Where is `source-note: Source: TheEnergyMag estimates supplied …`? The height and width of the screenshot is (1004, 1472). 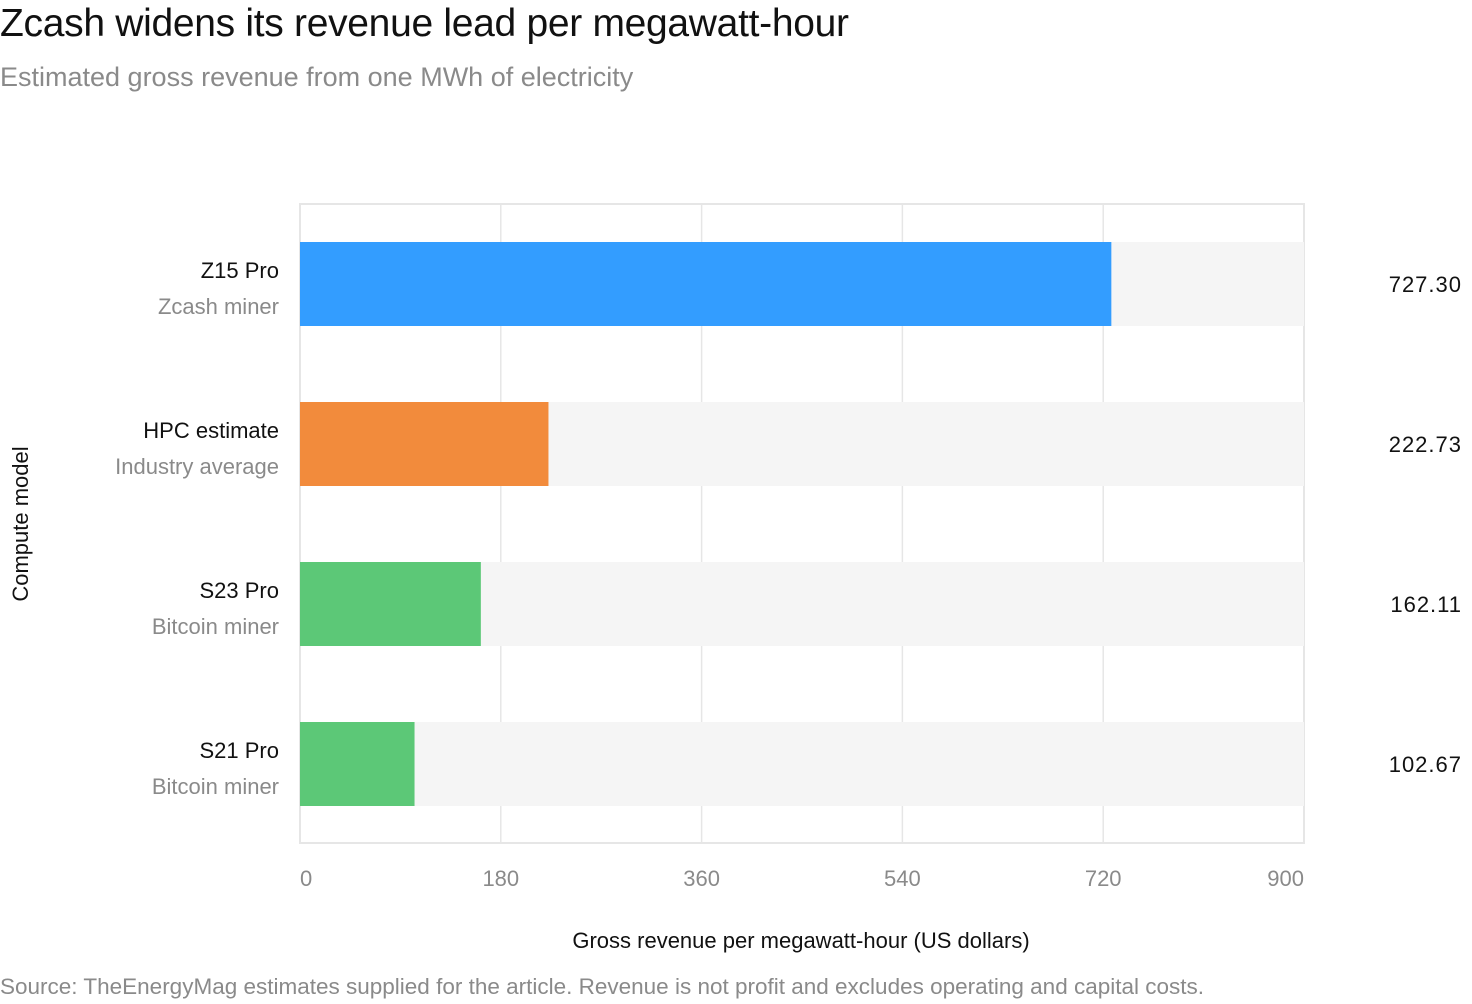 source-note: Source: TheEnergyMag estimates supplied … is located at coordinates (602, 986).